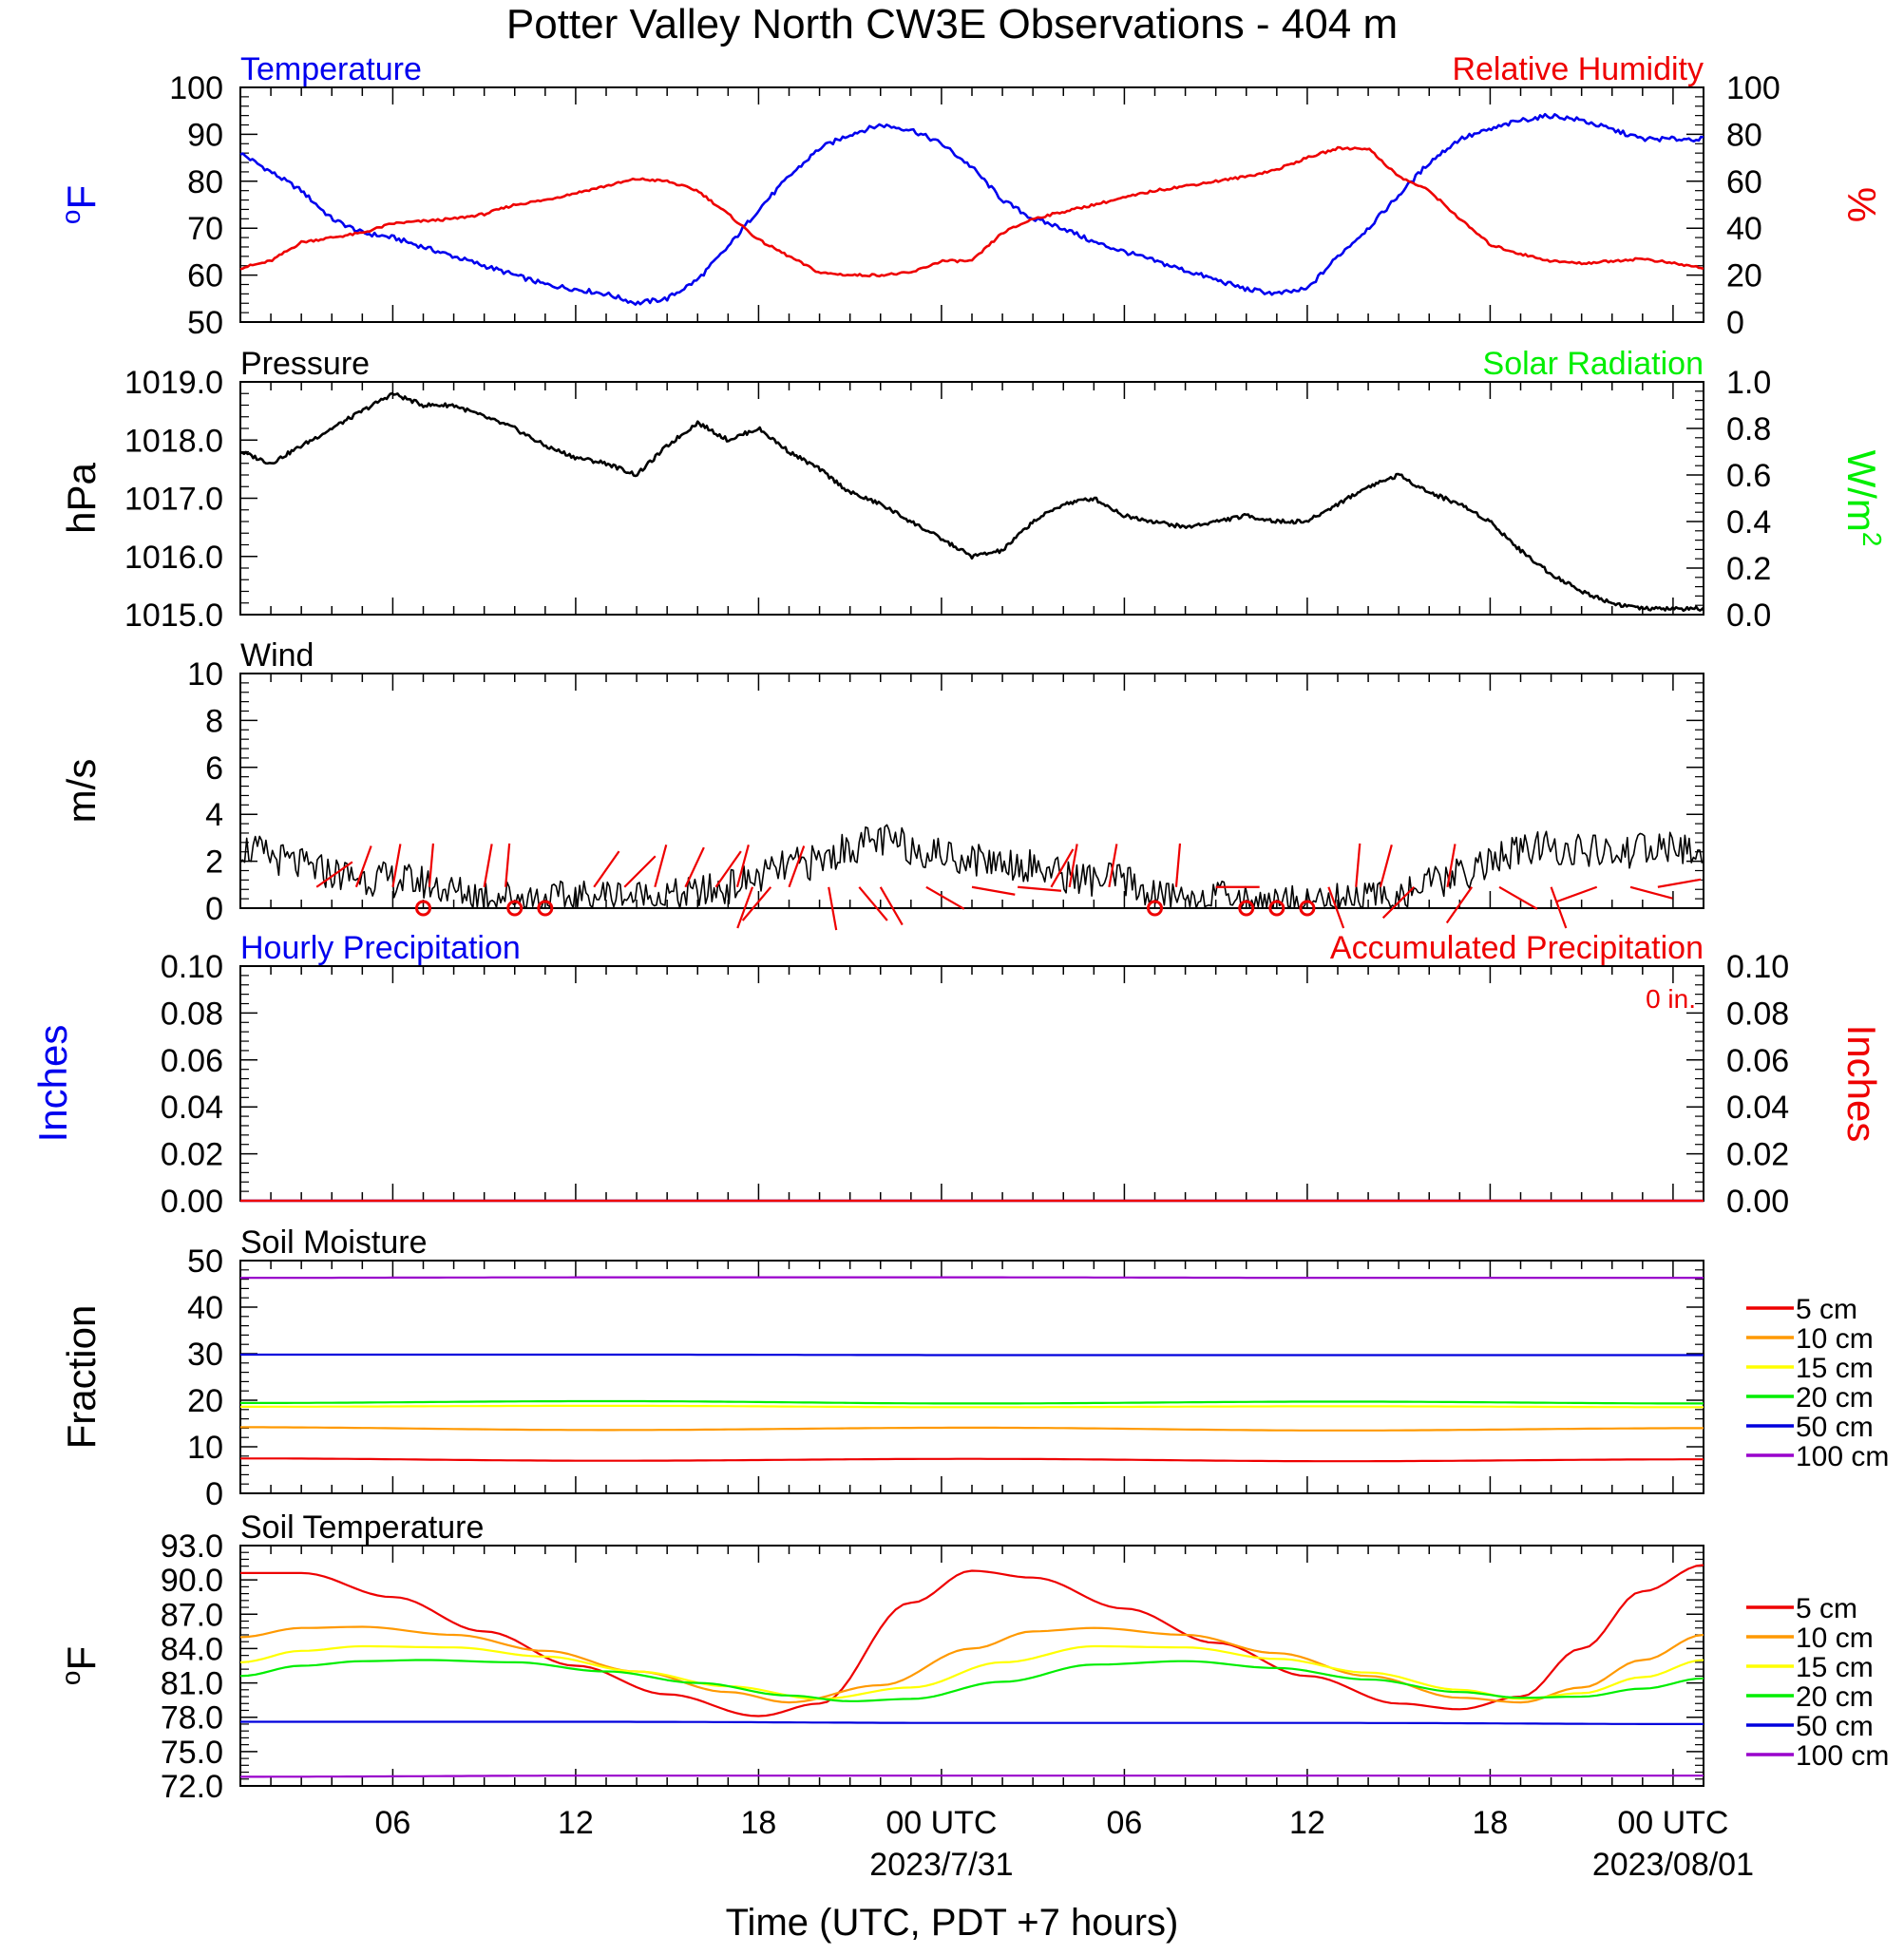  I want to click on y-tick-label-left: 40, so click(205, 1308).